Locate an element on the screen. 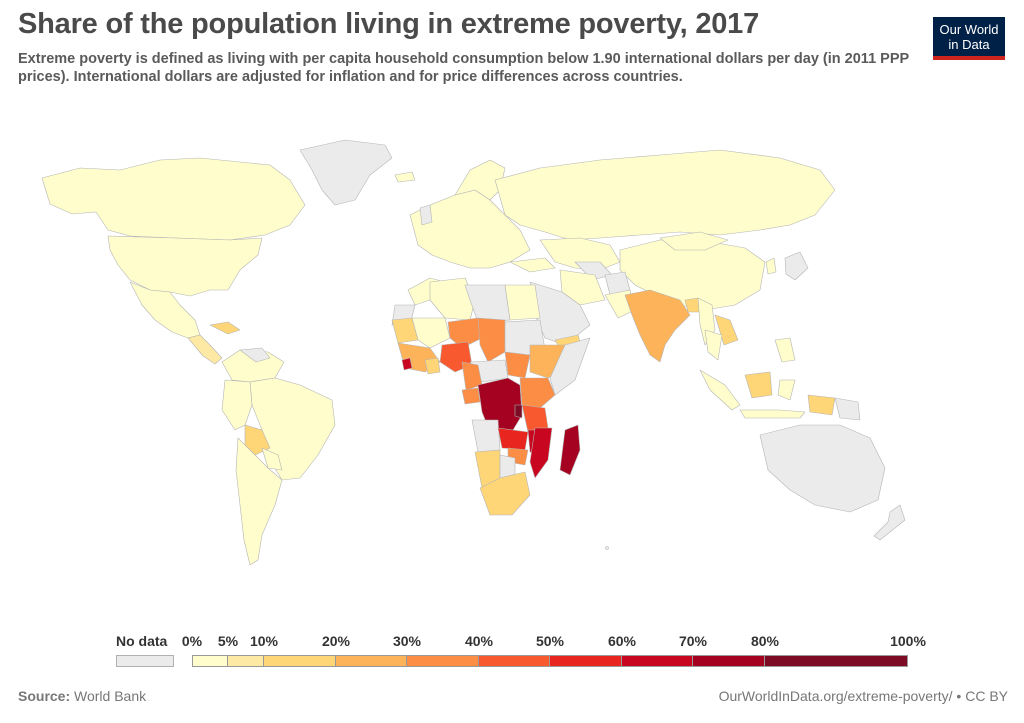 This screenshot has width=1024, height=723. region-small-island is located at coordinates (607, 548).